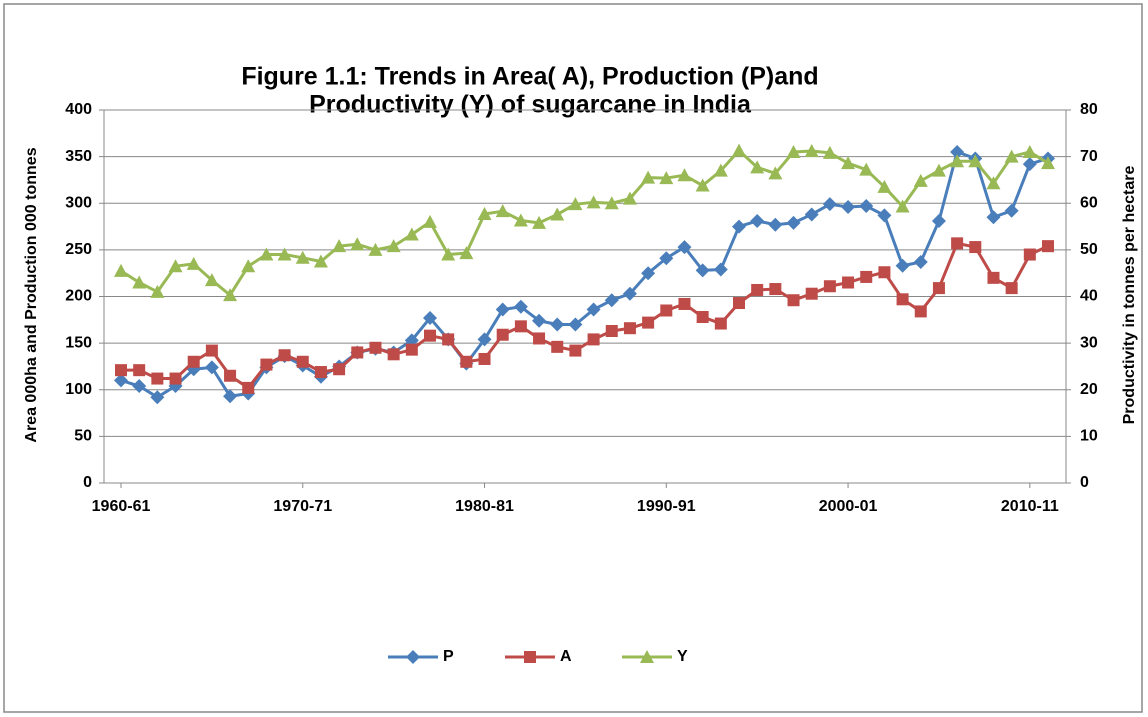 Image resolution: width=1148 pixels, height=717 pixels. What do you see at coordinates (448, 656) in the screenshot?
I see `legend-label: P` at bounding box center [448, 656].